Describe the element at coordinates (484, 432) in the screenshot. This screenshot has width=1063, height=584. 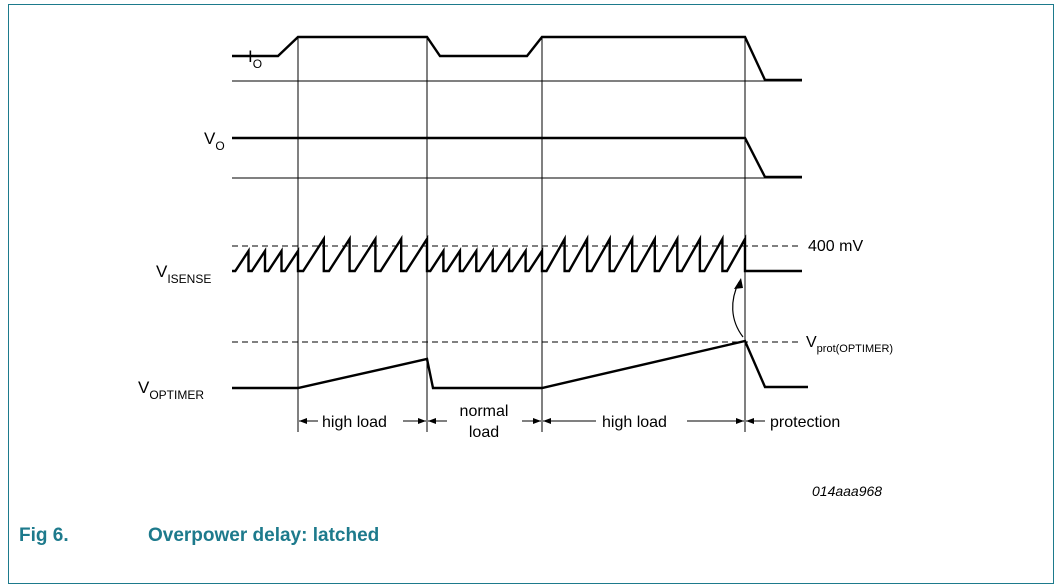
I see `interval-normal-load-line2: load` at that location.